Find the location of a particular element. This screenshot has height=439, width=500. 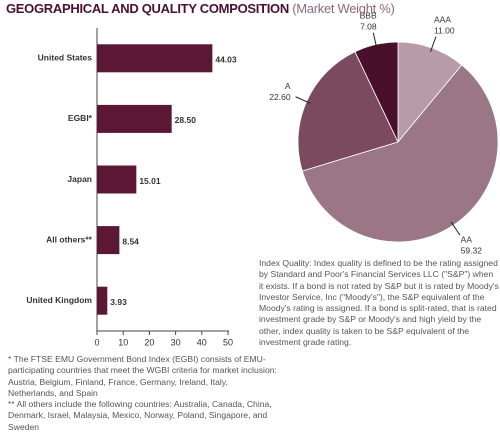

slice-label: AA is located at coordinates (467, 240).